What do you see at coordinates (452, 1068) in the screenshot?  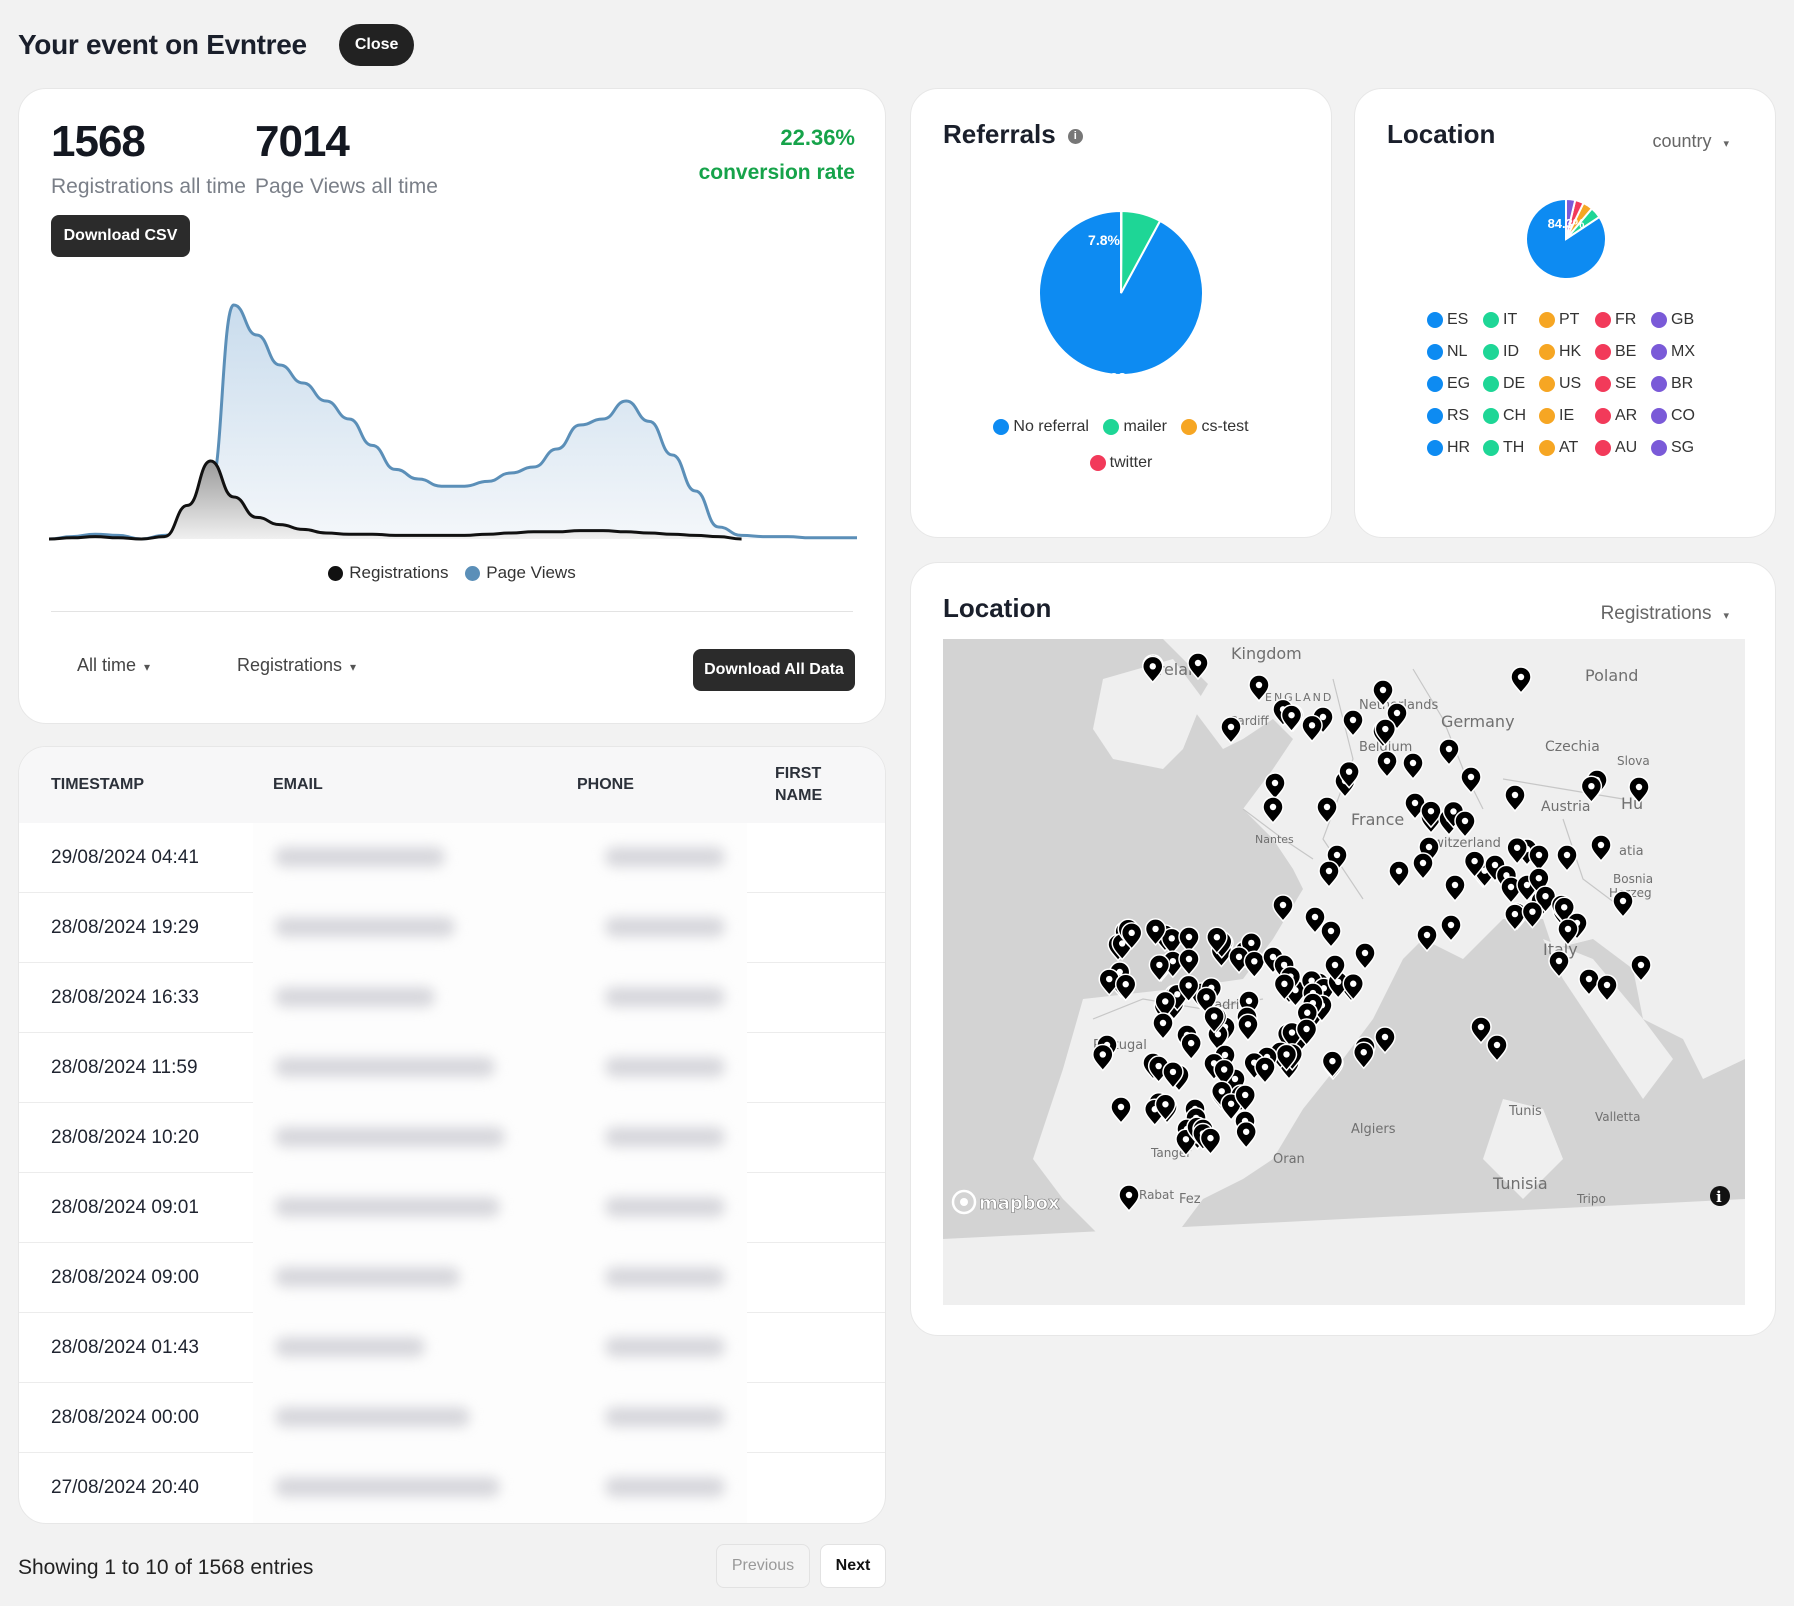 I see `table-row: 28/08/2024 11:59` at bounding box center [452, 1068].